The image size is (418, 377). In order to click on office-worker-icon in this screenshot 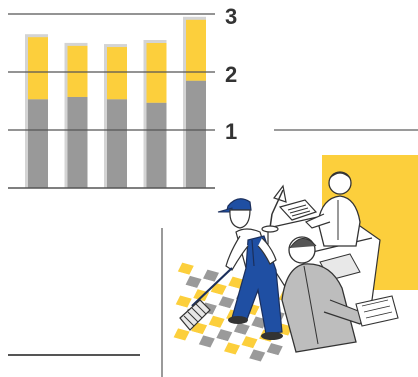, I will do `click(332, 209)`.